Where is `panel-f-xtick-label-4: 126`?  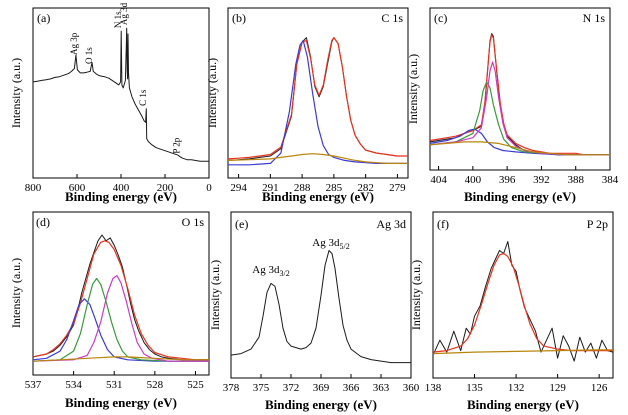 panel-f-xtick-label-4: 126 is located at coordinates (599, 388).